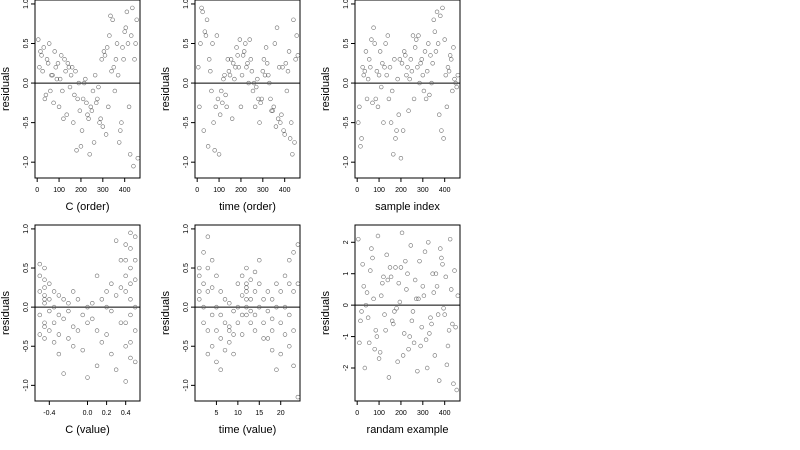  I want to click on x-tick-label: 200, so click(401, 190).